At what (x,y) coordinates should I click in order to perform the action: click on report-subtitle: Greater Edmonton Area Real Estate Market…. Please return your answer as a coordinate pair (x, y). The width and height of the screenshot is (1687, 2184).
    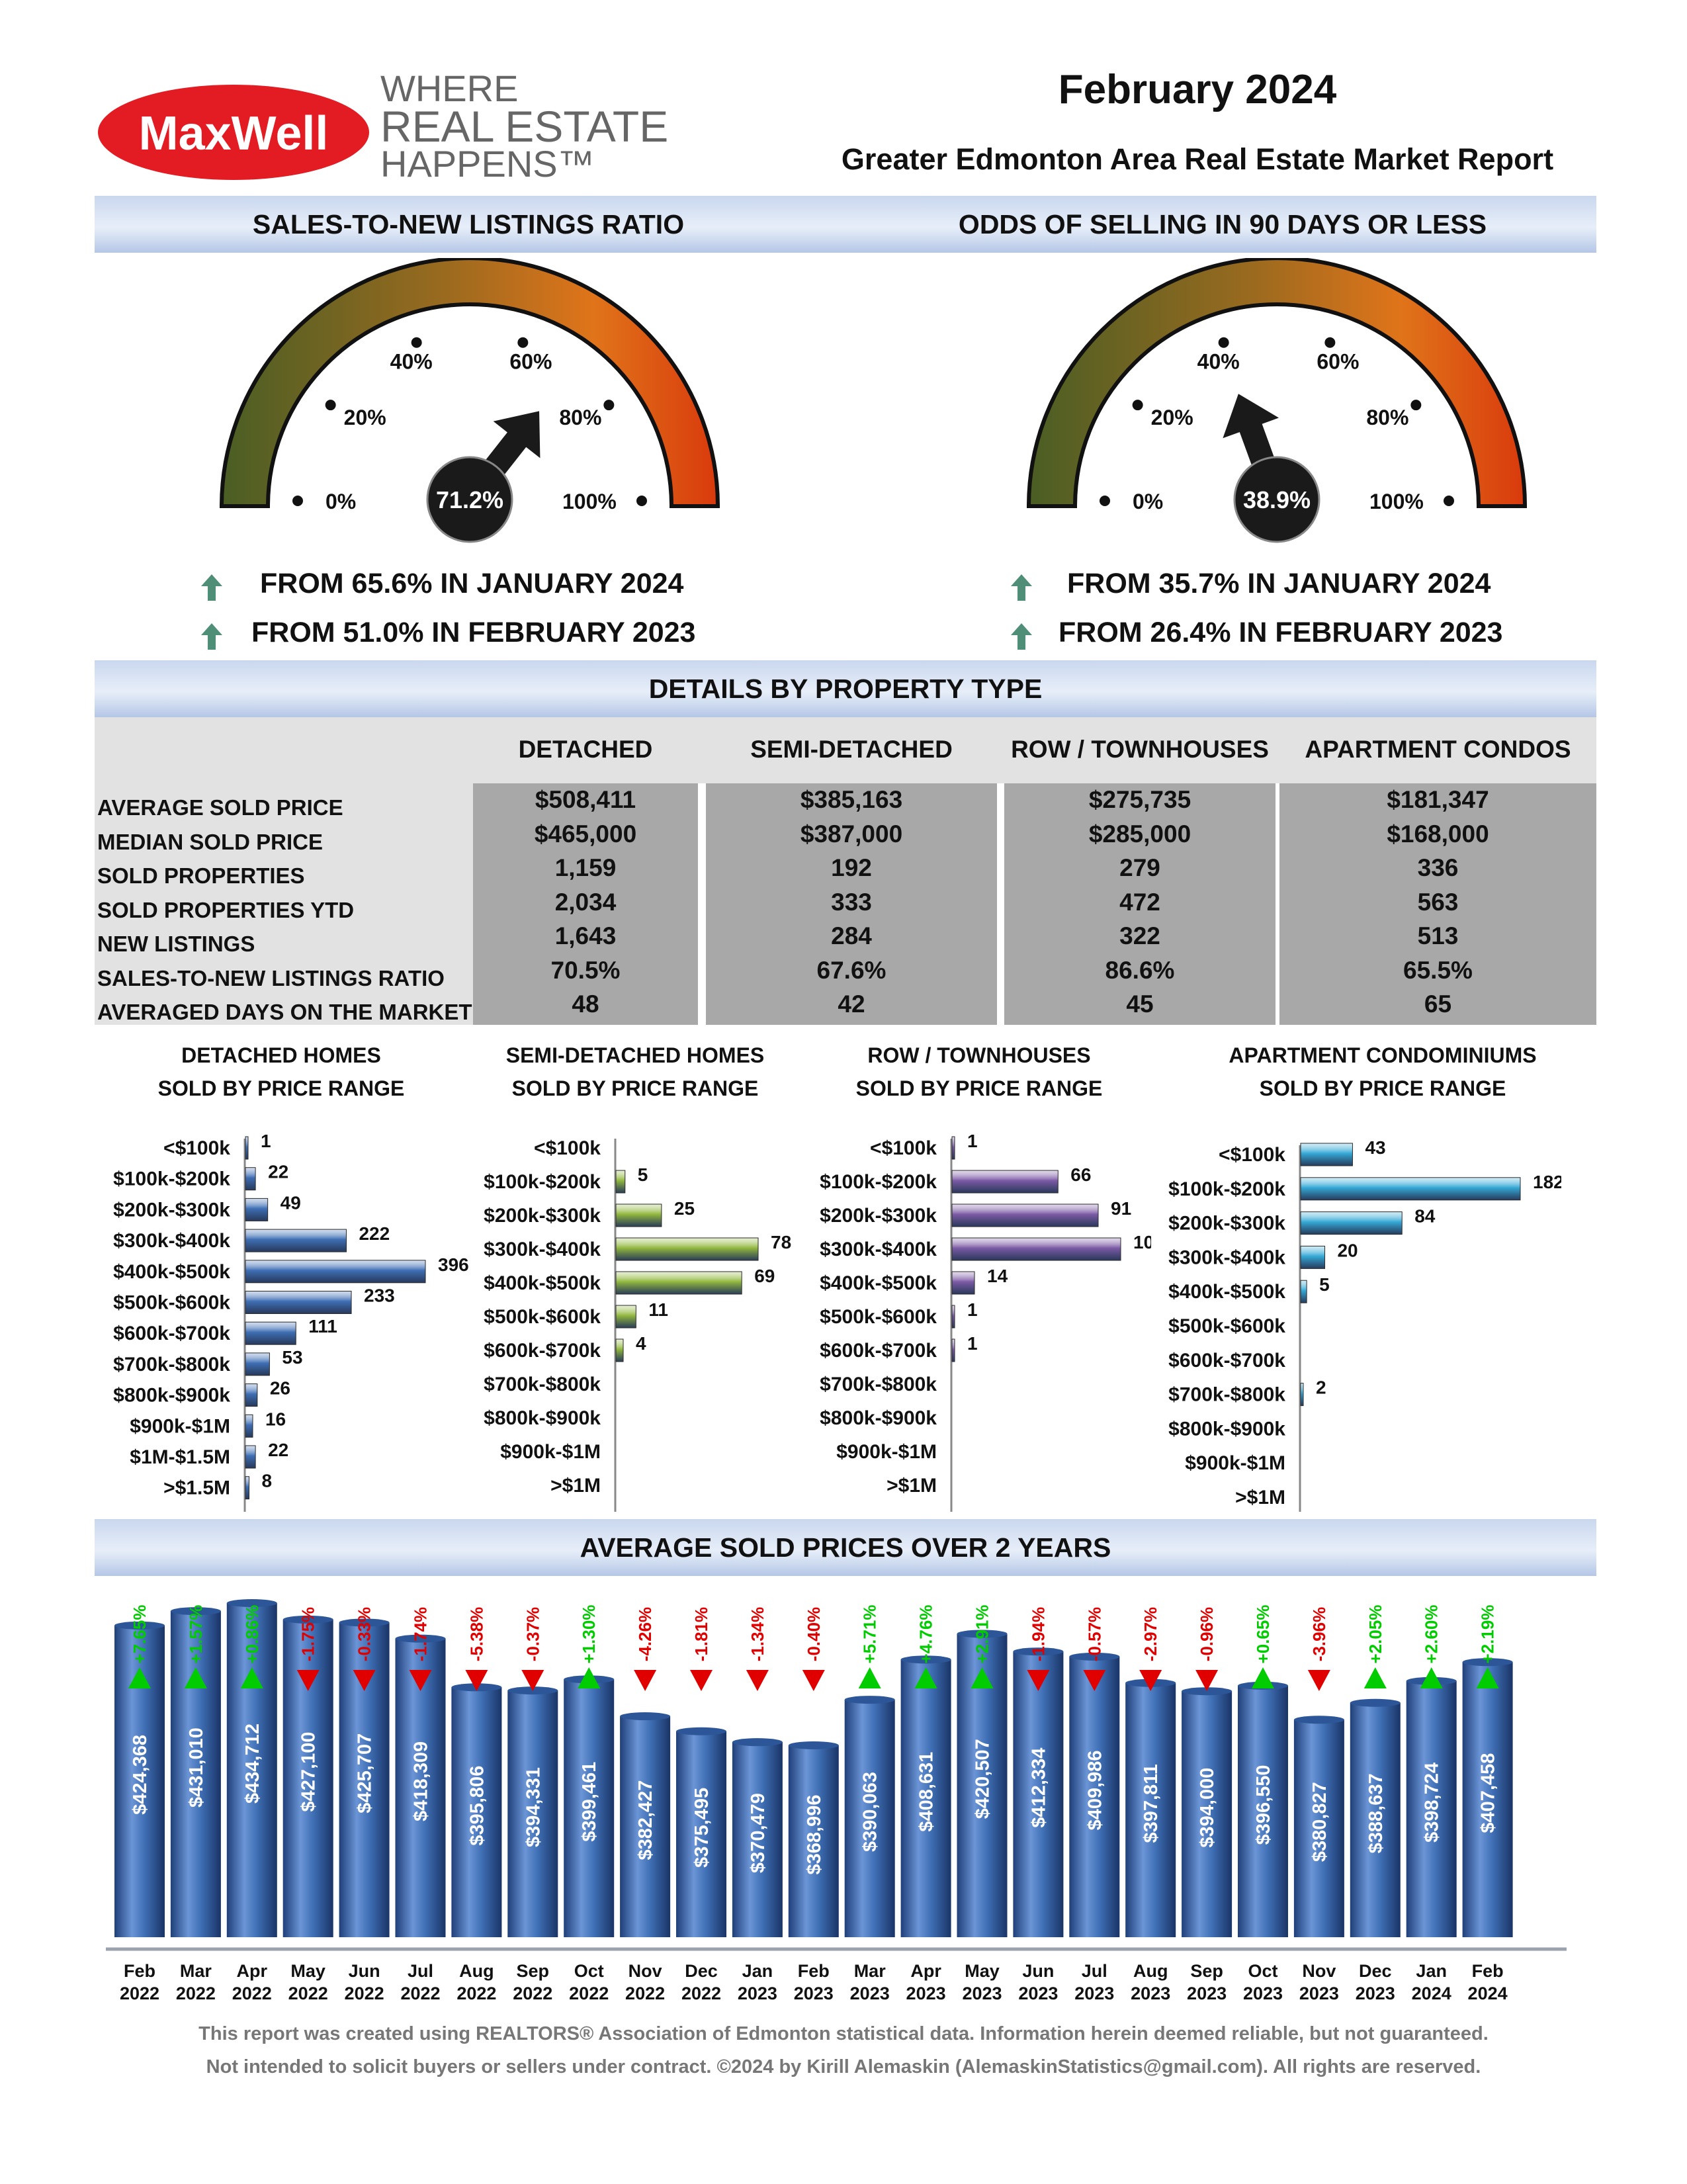
    Looking at the image, I should click on (1197, 159).